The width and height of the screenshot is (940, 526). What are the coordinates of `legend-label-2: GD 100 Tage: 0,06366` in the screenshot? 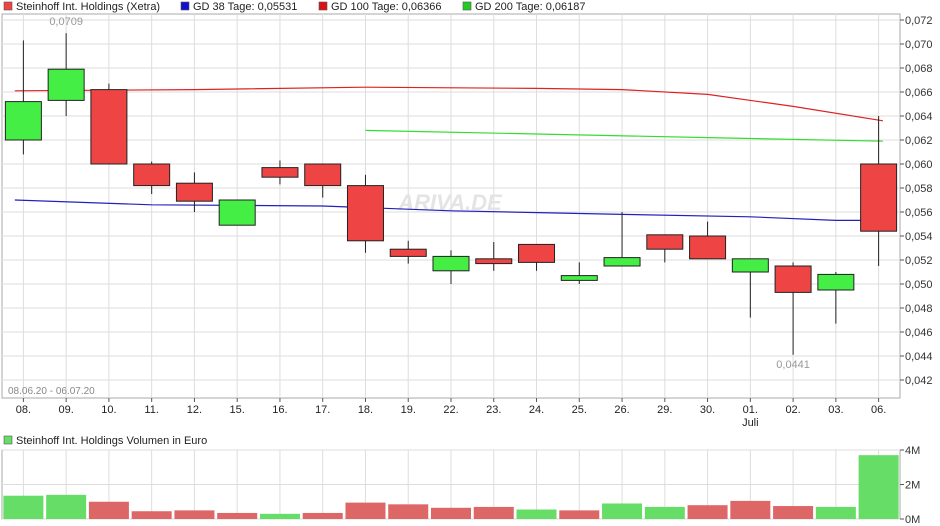 It's located at (386, 7).